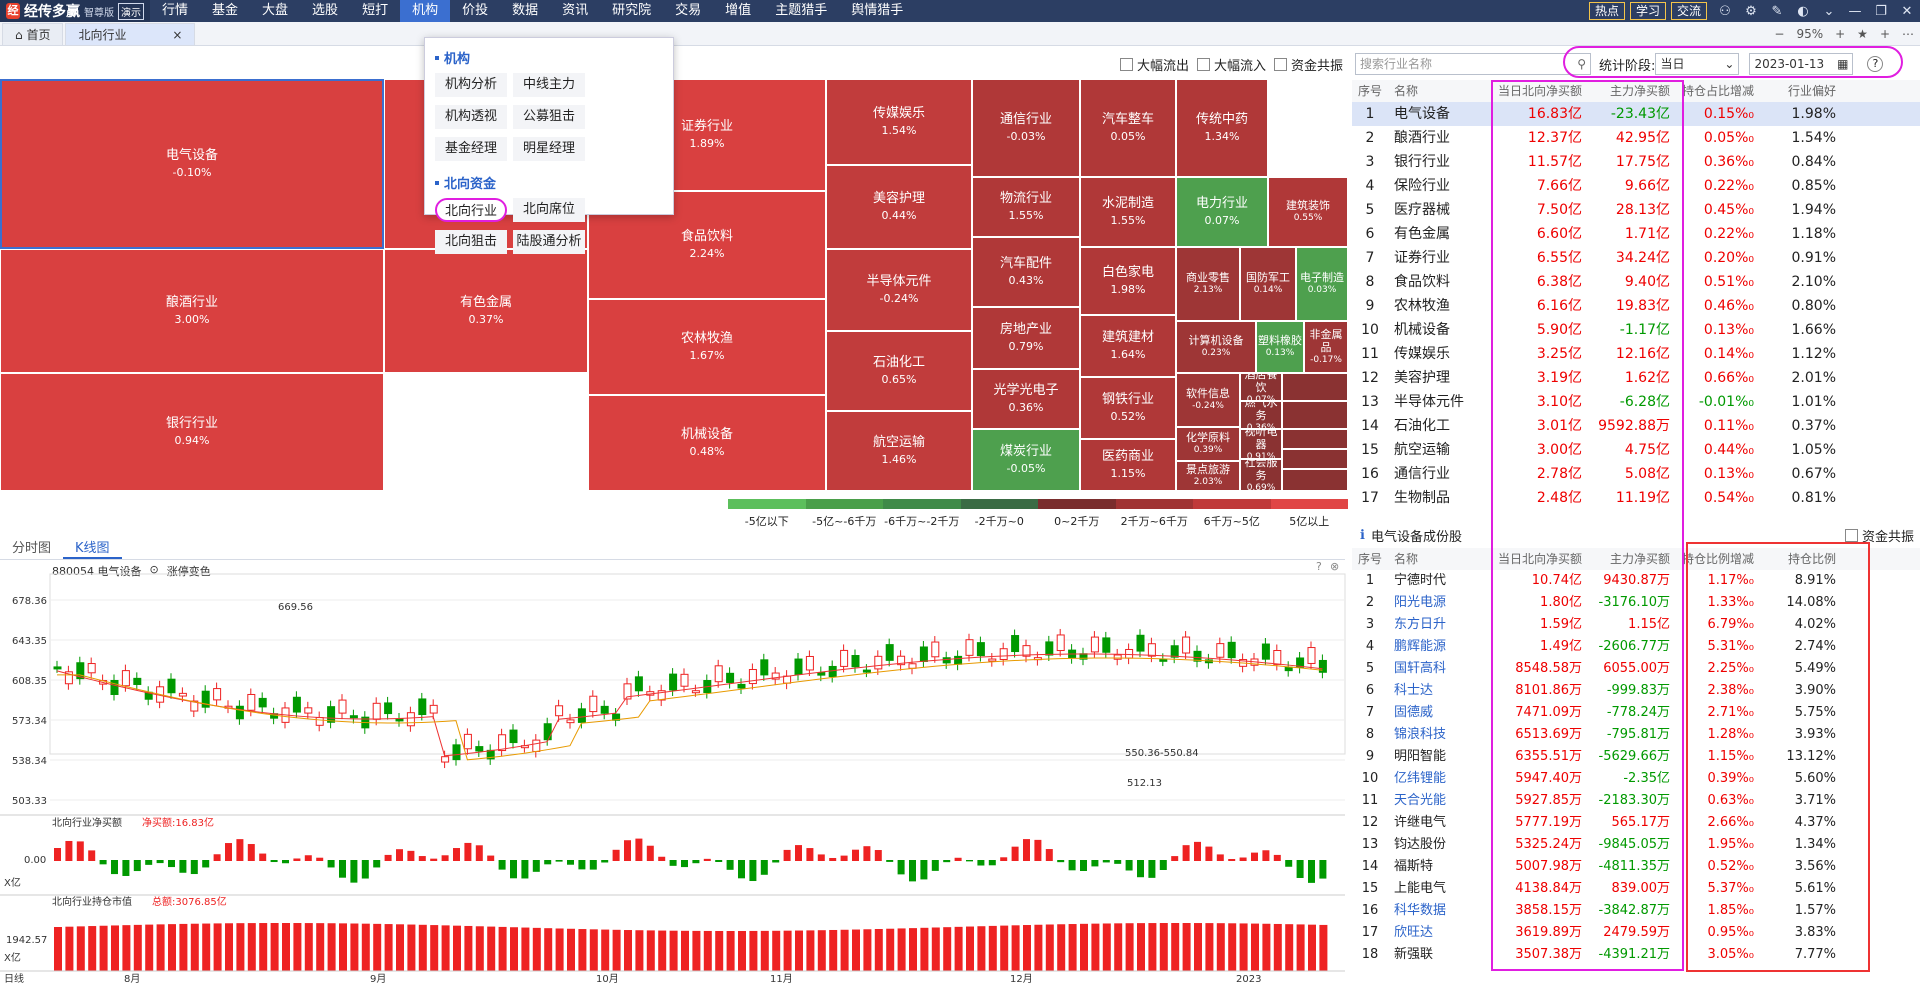 The height and width of the screenshot is (984, 1920). I want to click on menu-item-11: 增值, so click(738, 10).